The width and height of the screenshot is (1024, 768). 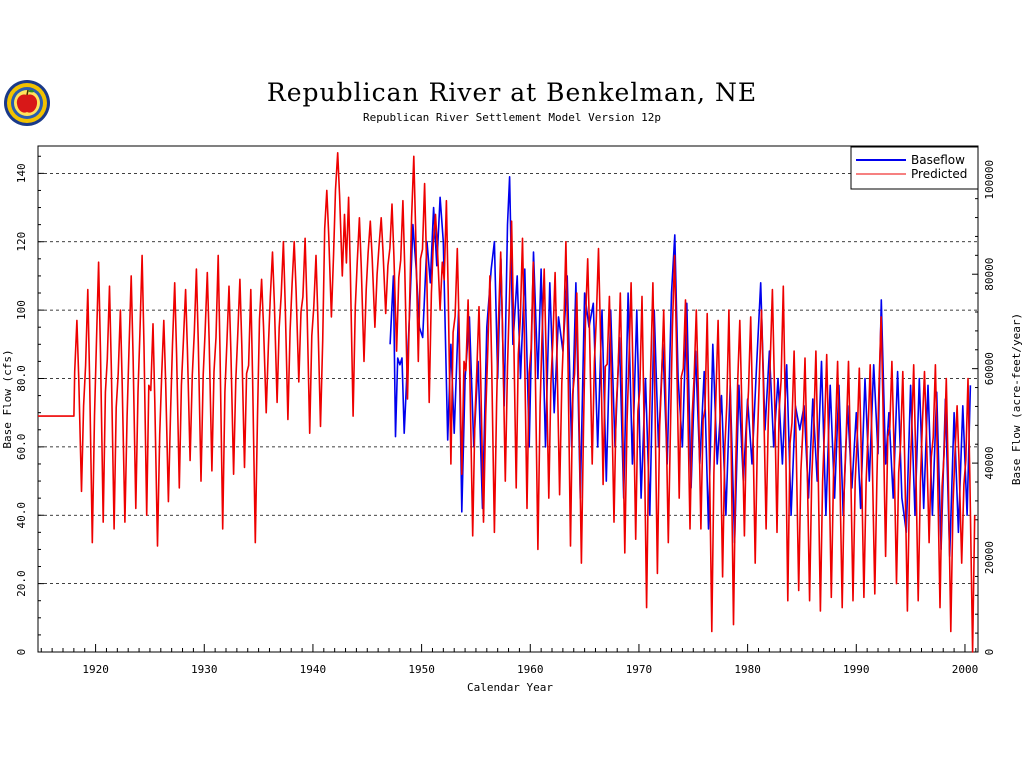 What do you see at coordinates (313, 669) in the screenshot?
I see `x-tick-label-2: 1940` at bounding box center [313, 669].